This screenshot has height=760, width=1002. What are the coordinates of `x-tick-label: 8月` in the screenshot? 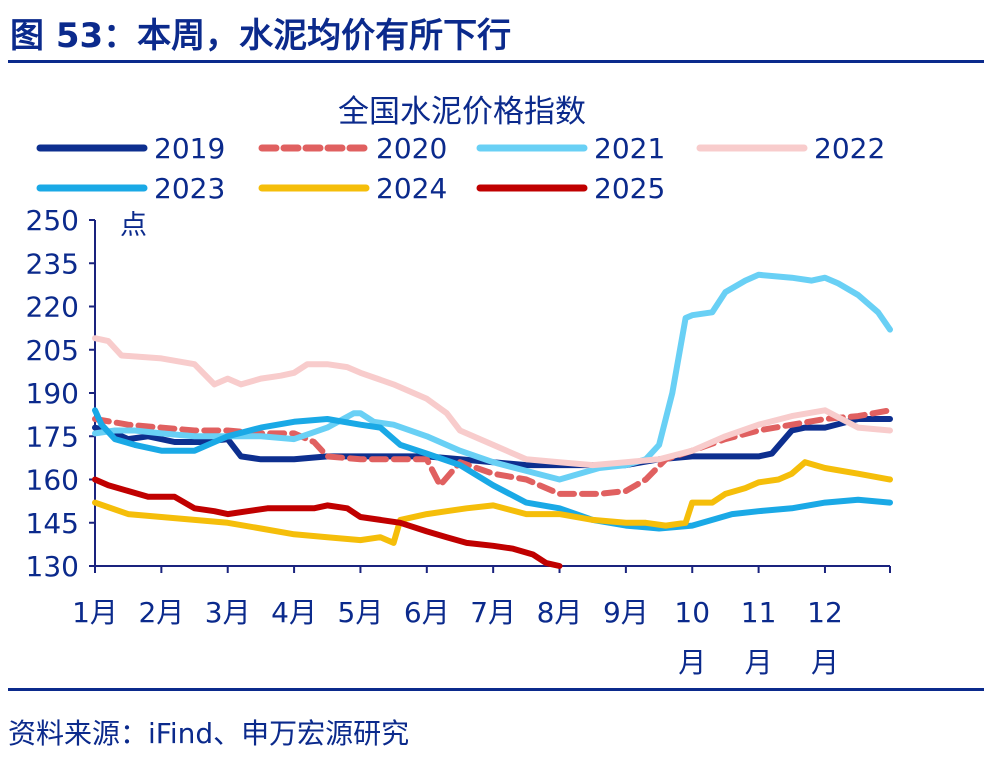 It's located at (560, 612).